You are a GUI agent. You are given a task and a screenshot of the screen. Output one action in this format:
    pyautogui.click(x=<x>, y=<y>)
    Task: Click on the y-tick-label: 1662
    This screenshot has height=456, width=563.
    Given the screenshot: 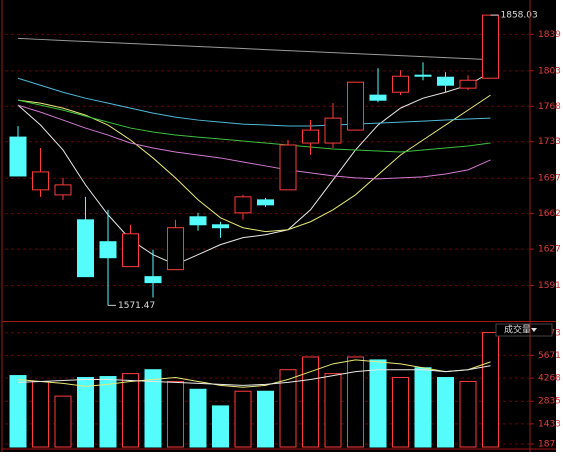 What is the action you would take?
    pyautogui.click(x=549, y=214)
    